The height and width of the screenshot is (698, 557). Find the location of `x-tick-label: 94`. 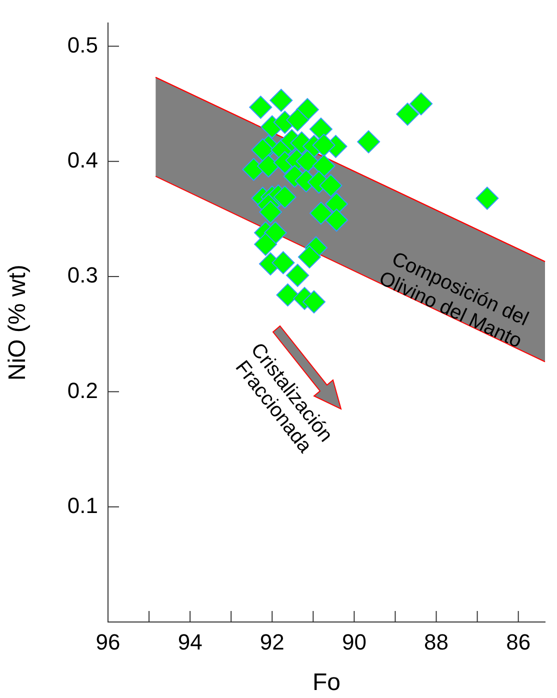

x-tick-label: 94 is located at coordinates (190, 641).